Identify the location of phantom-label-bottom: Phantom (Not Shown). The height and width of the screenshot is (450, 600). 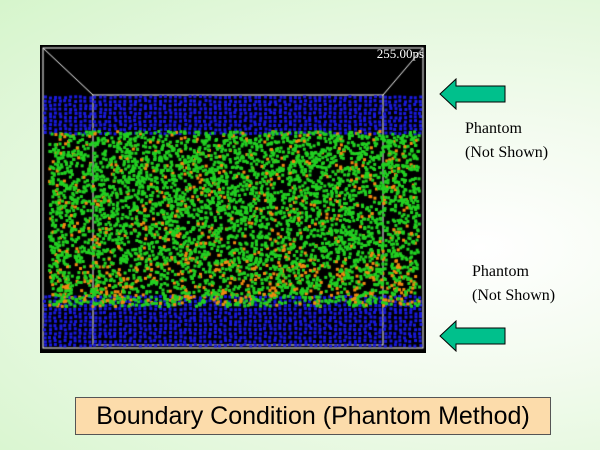
(513, 284).